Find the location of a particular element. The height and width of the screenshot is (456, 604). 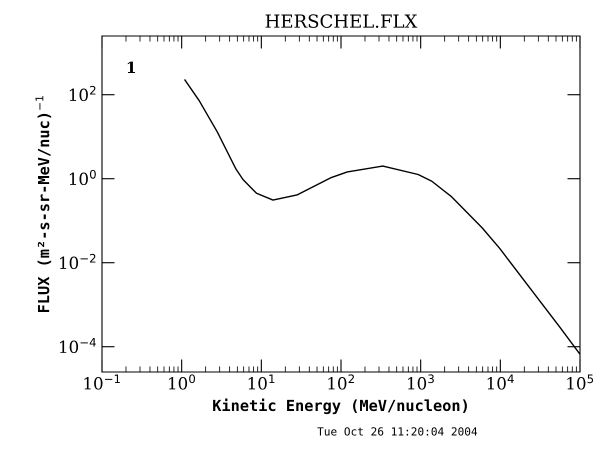

x-tick-label: 10$^{4}$ is located at coordinates (501, 382).